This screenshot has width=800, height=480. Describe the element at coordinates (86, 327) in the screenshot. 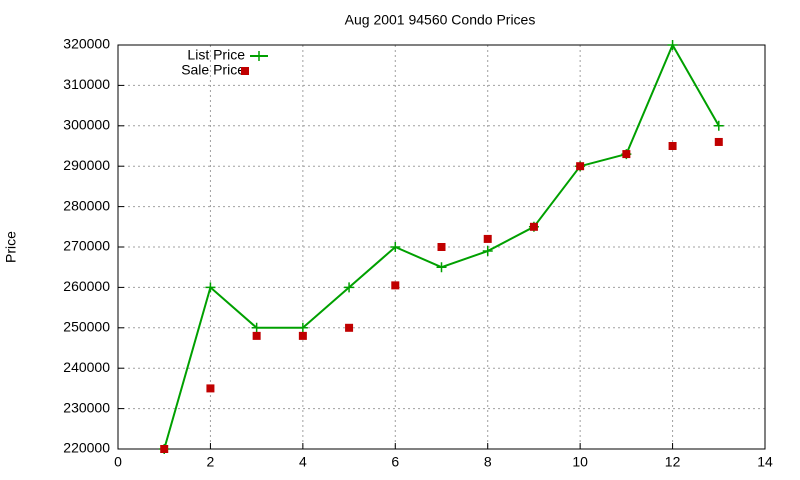

I see `y-tick-label: 250000` at that location.